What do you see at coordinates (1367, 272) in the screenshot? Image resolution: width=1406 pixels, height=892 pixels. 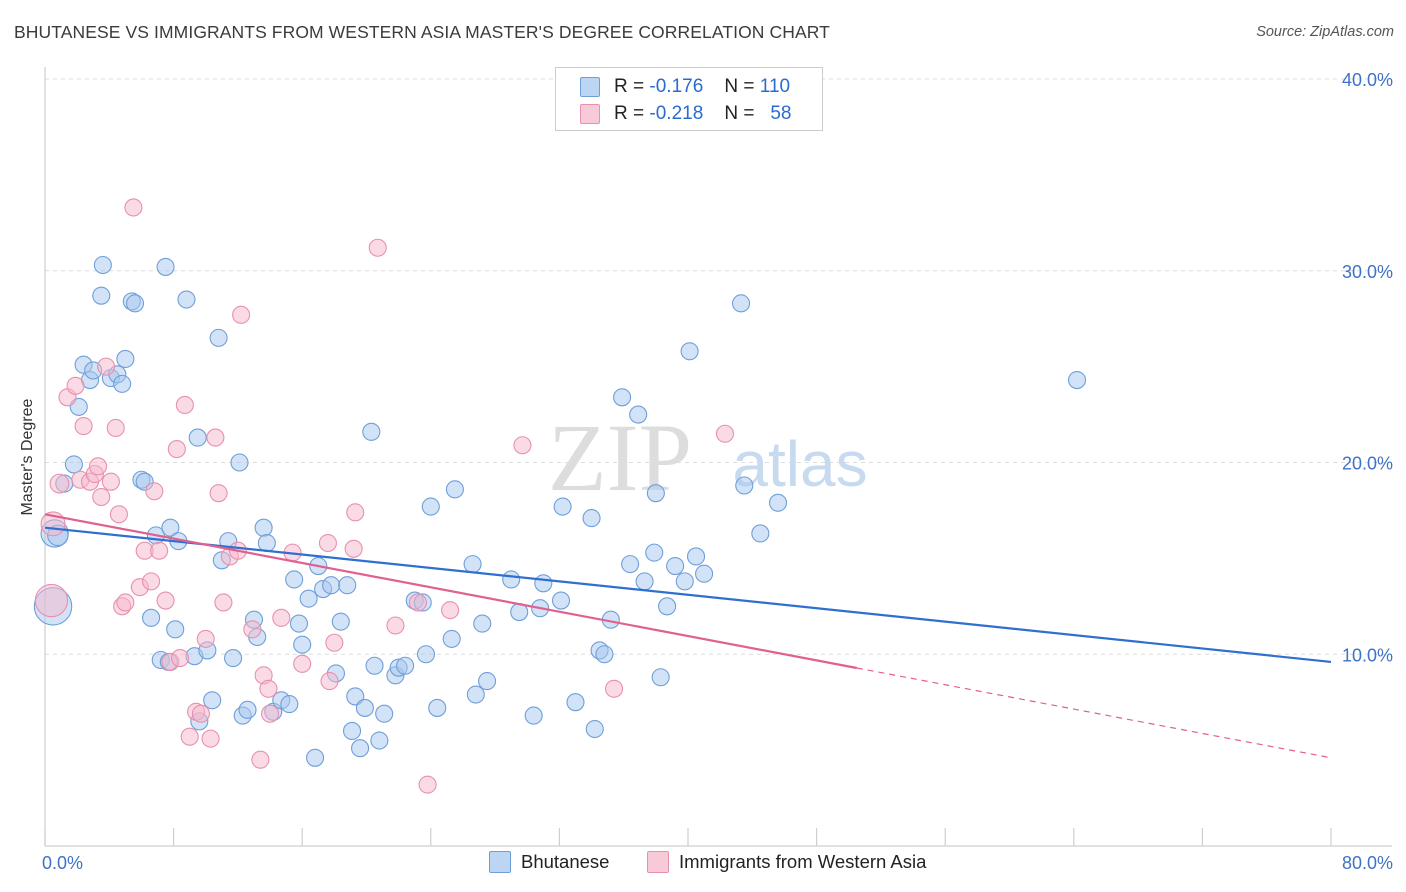 I see `y-tick-label: 30.0%` at bounding box center [1367, 272].